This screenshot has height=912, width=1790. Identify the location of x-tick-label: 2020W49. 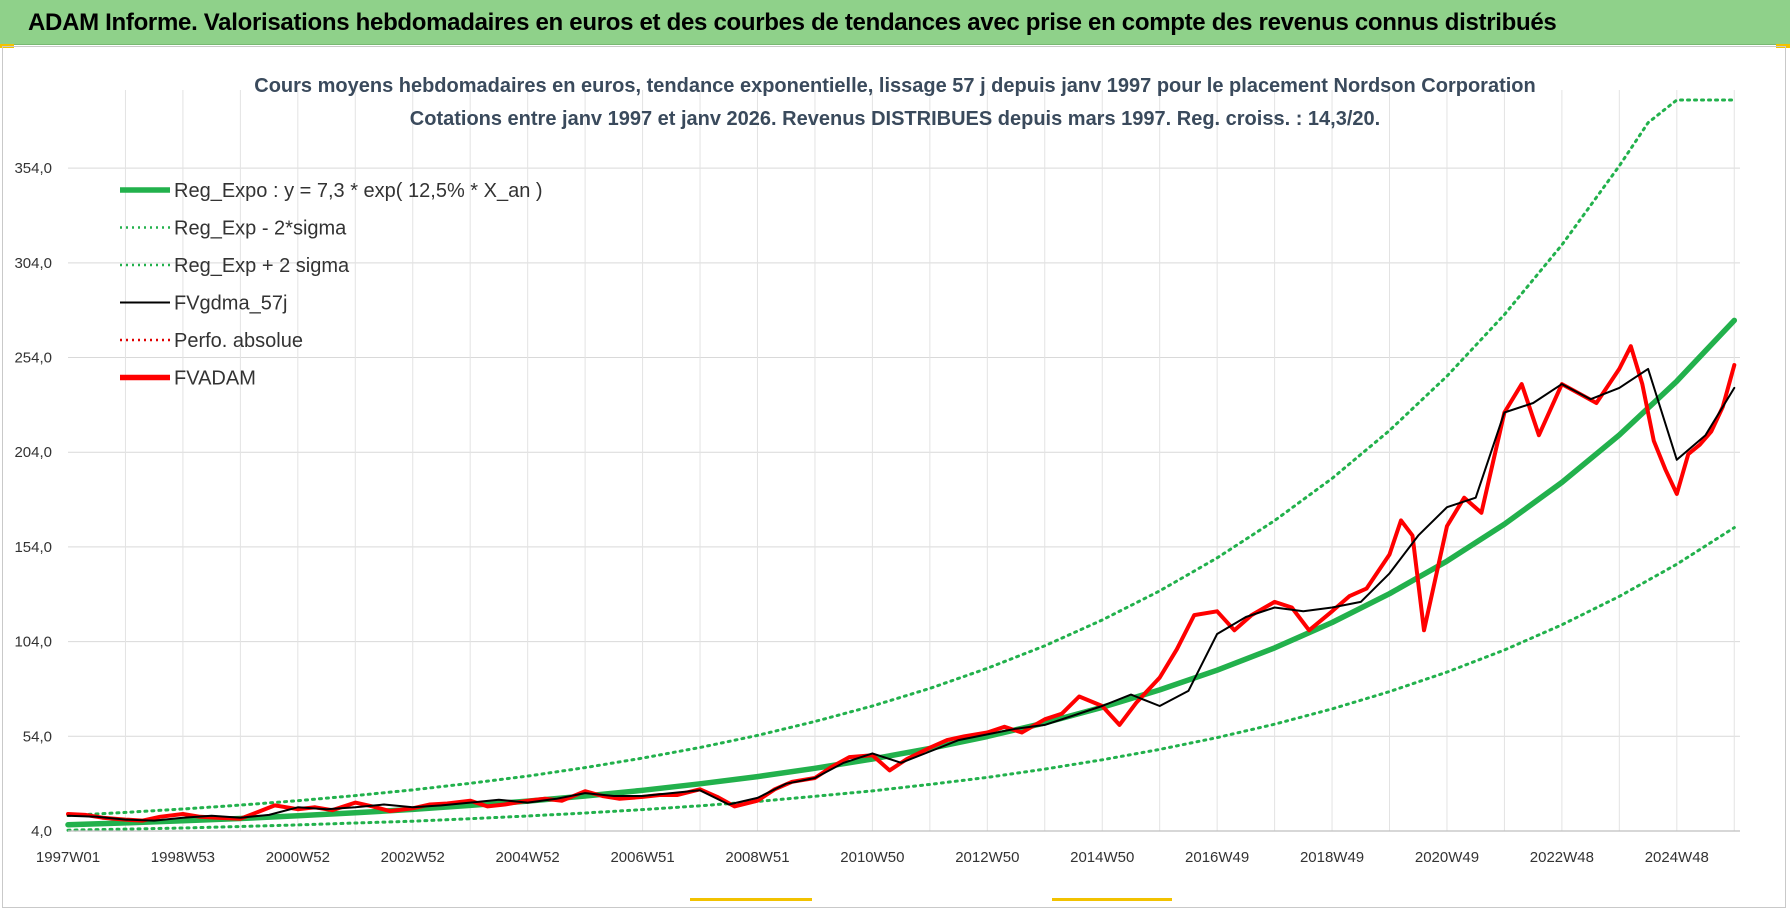
(1447, 857).